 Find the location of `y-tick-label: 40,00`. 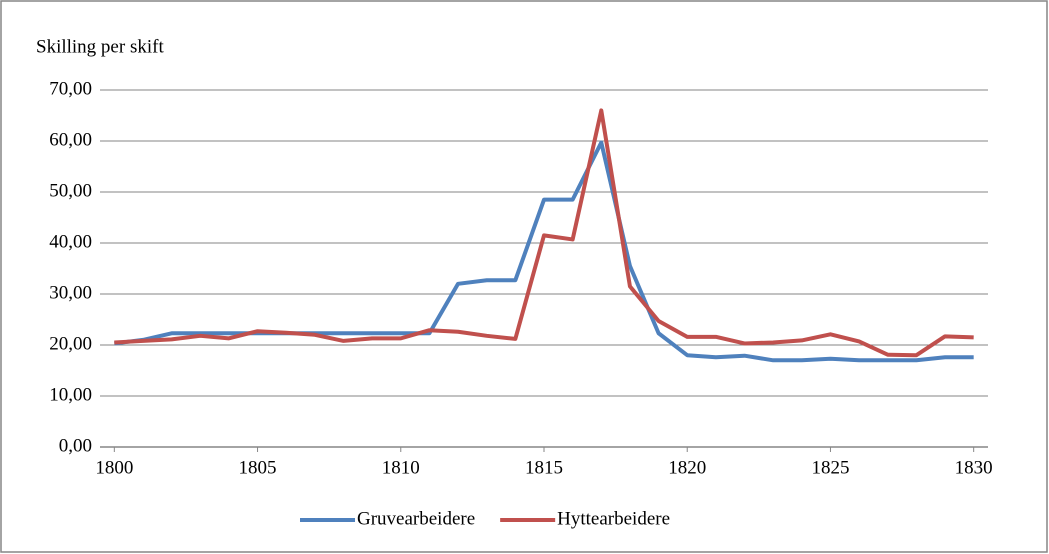

y-tick-label: 40,00 is located at coordinates (70, 241).